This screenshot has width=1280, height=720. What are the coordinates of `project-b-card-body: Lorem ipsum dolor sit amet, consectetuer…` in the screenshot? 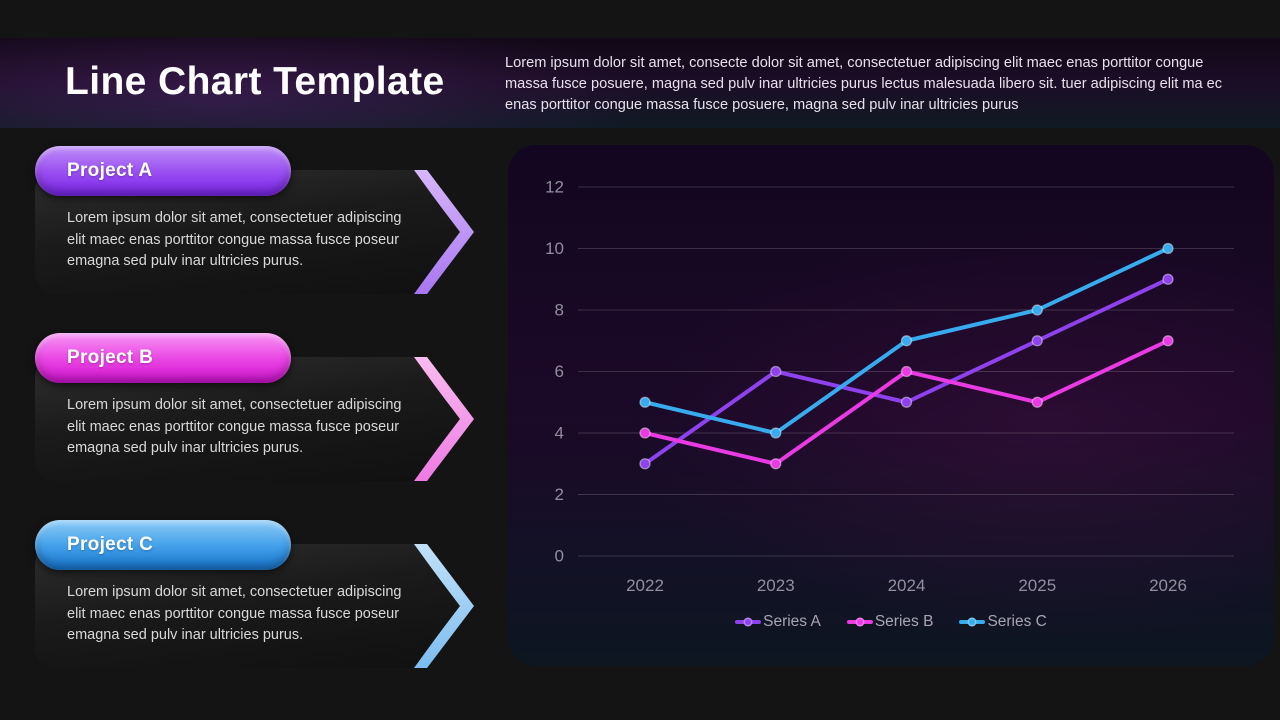 It's located at (247, 419).